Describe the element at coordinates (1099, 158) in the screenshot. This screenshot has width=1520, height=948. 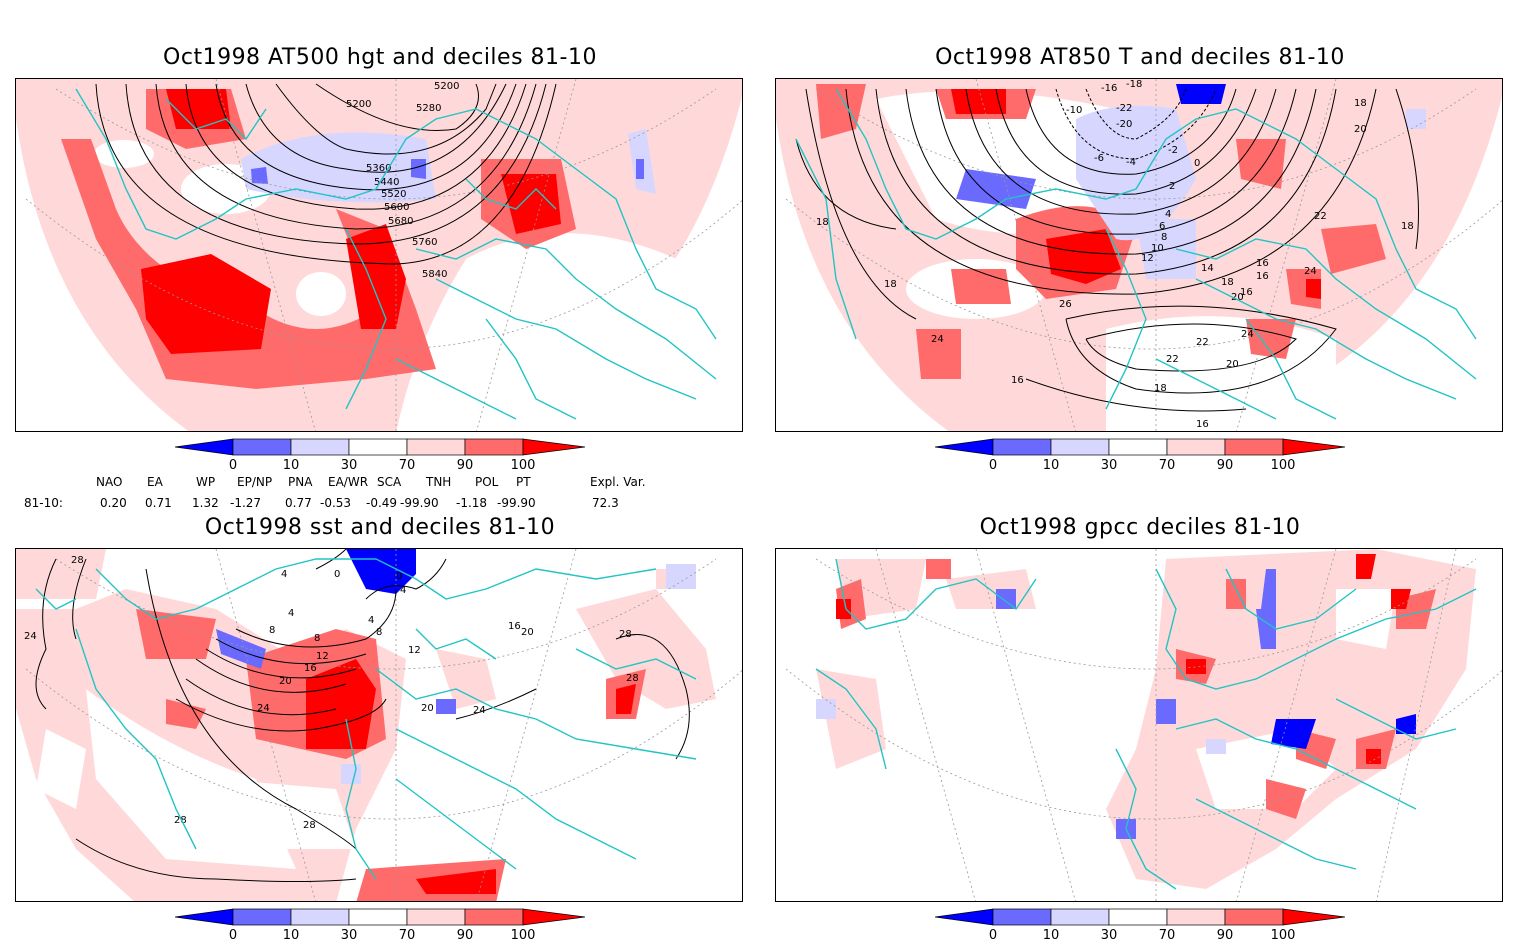
I see `contour-label: -6` at that location.